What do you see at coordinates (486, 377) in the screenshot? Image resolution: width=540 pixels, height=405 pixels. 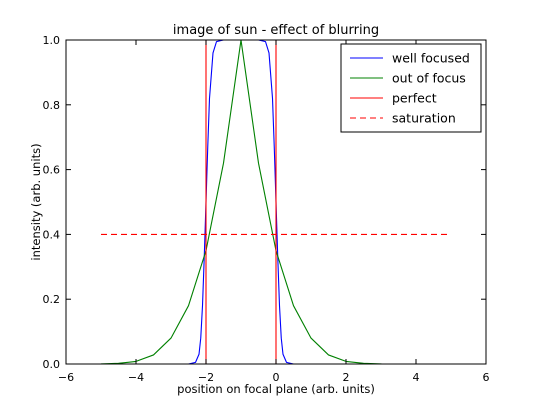 I see `x-tick-label: 6` at bounding box center [486, 377].